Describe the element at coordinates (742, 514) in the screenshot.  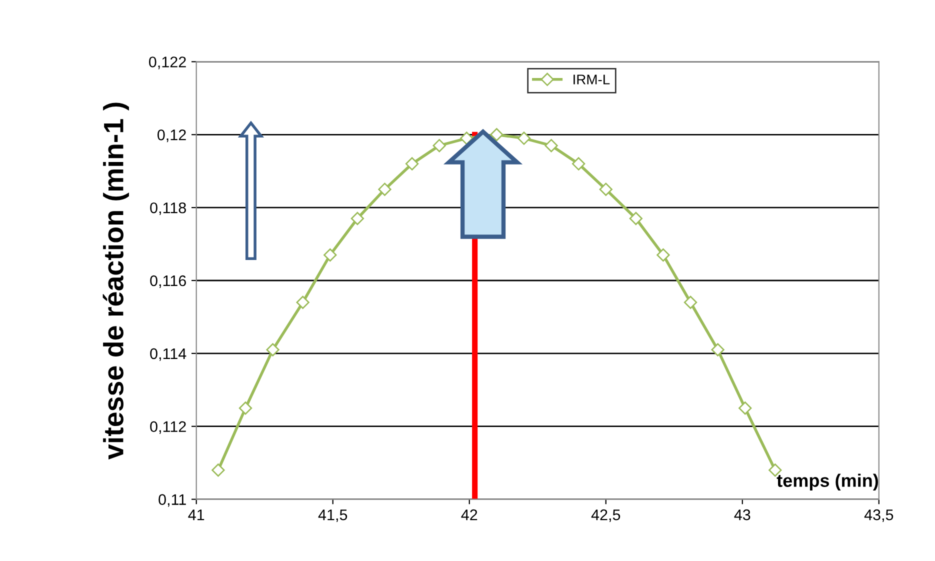
I see `x-tick-label: 43` at that location.